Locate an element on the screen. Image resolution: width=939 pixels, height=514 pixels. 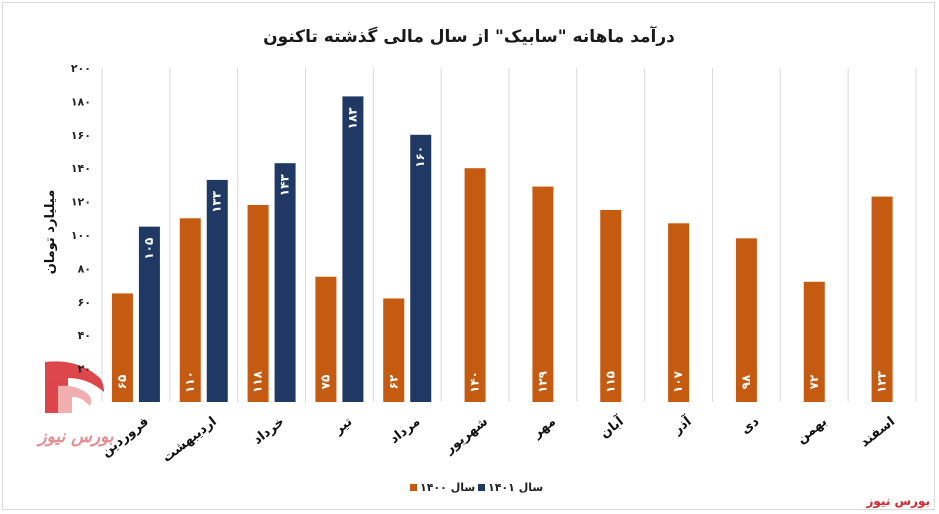
data-label: ۱۲۳ is located at coordinates (882, 381).